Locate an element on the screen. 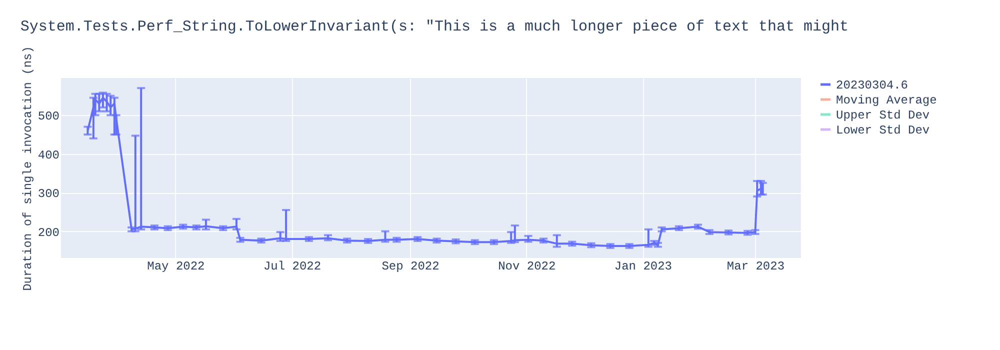 Image resolution: width=1000 pixels, height=350 pixels. x-tick-label: Sep 2022 is located at coordinates (411, 267).